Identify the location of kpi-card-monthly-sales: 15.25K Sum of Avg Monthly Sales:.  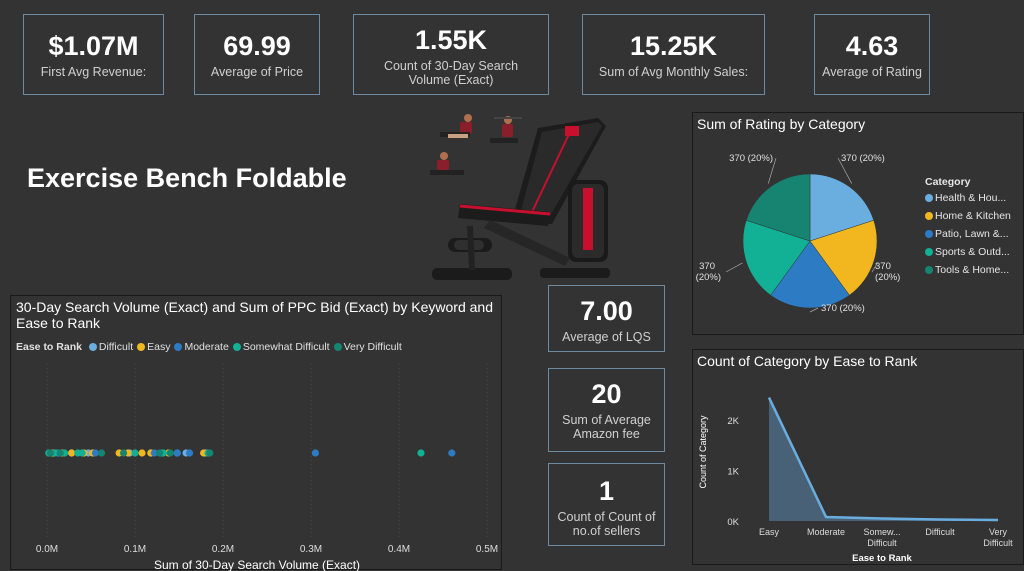
(673, 54).